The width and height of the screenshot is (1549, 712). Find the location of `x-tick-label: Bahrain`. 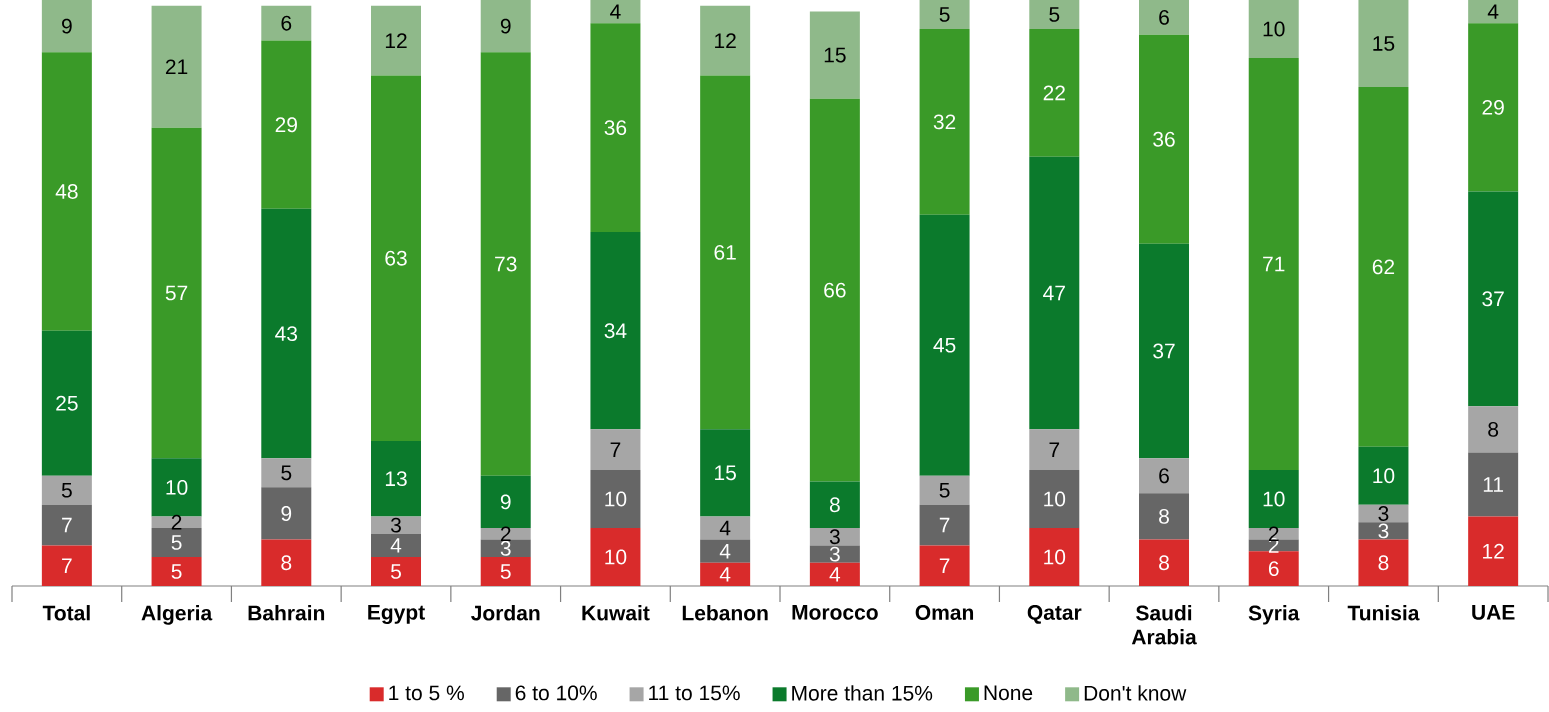

x-tick-label: Bahrain is located at coordinates (286, 613).